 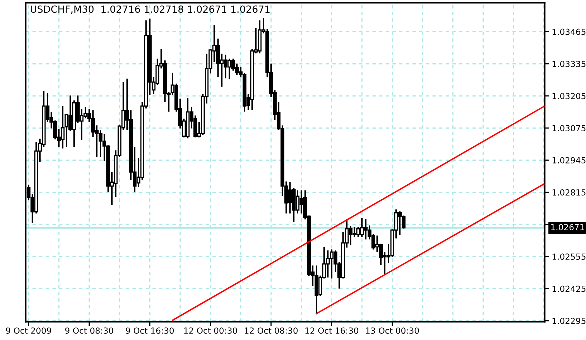 I want to click on y-tick-label: 1.03335, so click(x=569, y=64).